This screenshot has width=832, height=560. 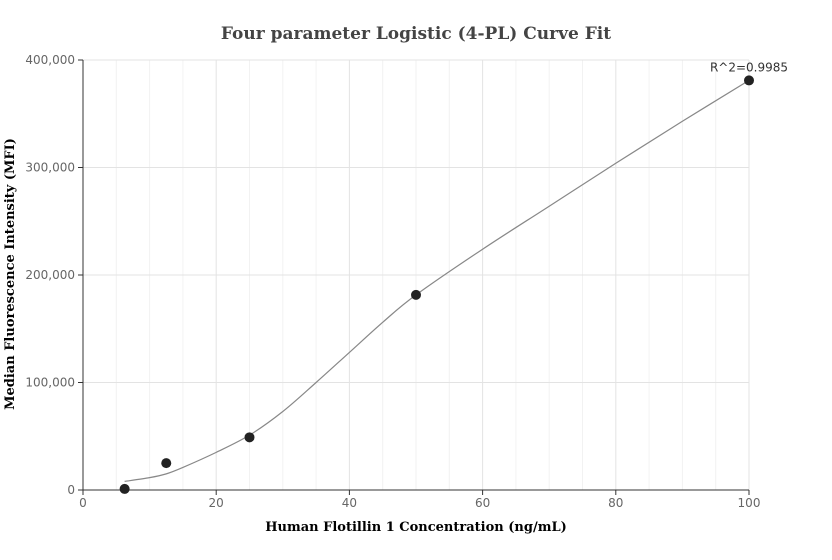 What do you see at coordinates (50, 275) in the screenshot?
I see `y-tick-label: 200,000` at bounding box center [50, 275].